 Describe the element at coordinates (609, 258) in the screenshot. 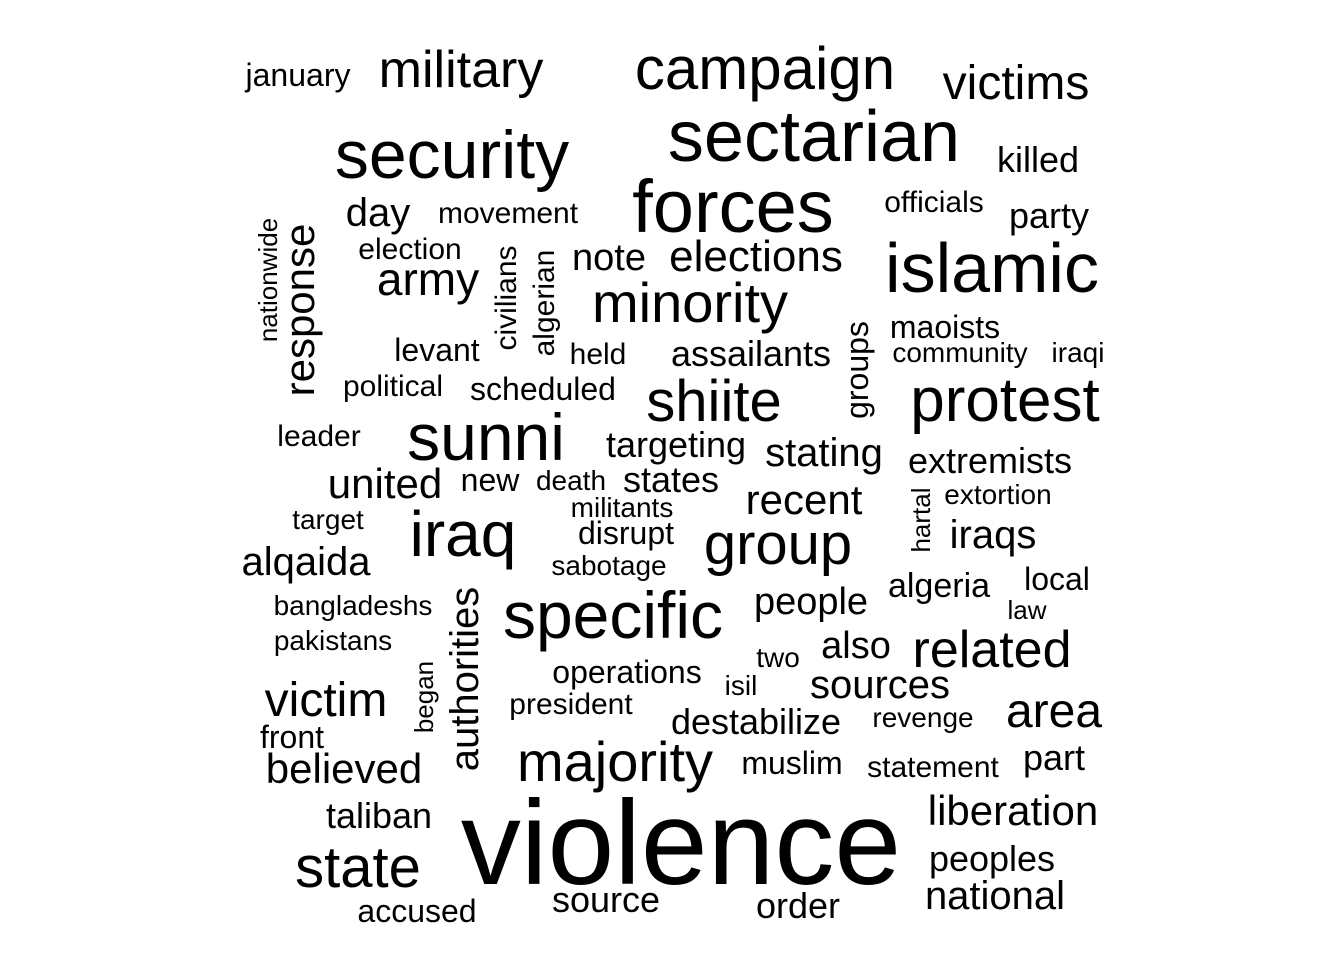

I see `word: note` at that location.